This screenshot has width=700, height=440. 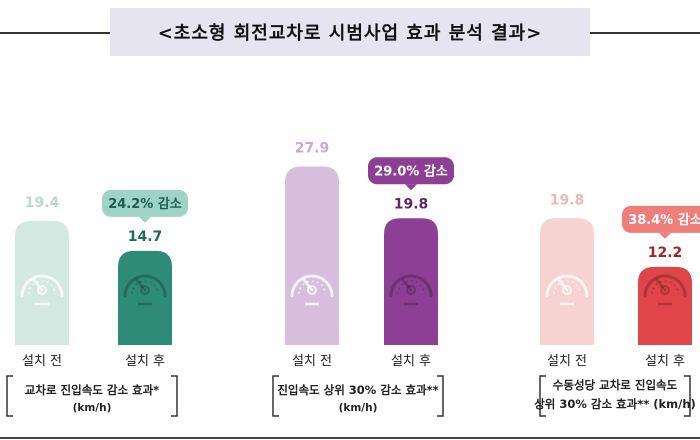 I want to click on gauge-icon-1-before, so click(x=42, y=286).